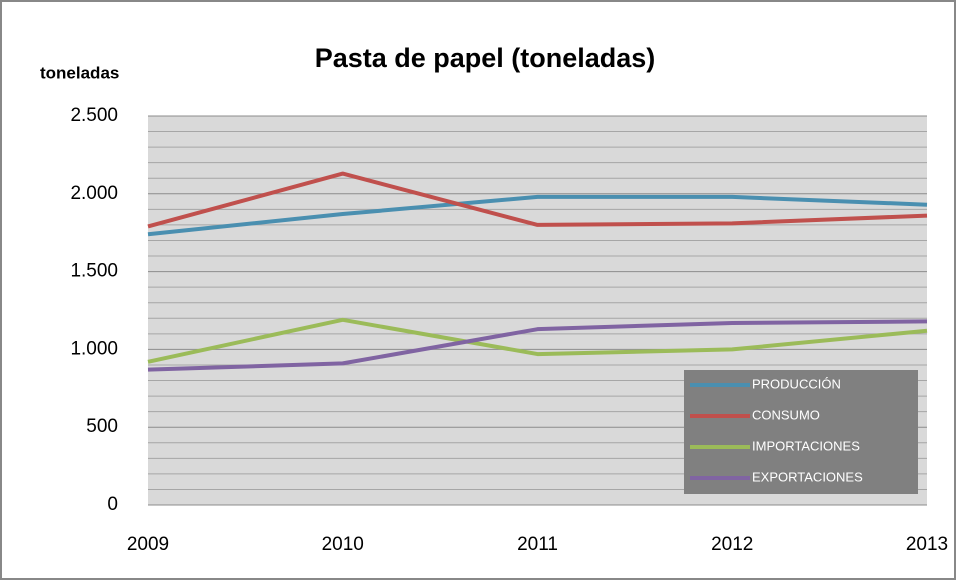 This screenshot has height=580, width=956. I want to click on x-tick-label: 2013, so click(927, 544).